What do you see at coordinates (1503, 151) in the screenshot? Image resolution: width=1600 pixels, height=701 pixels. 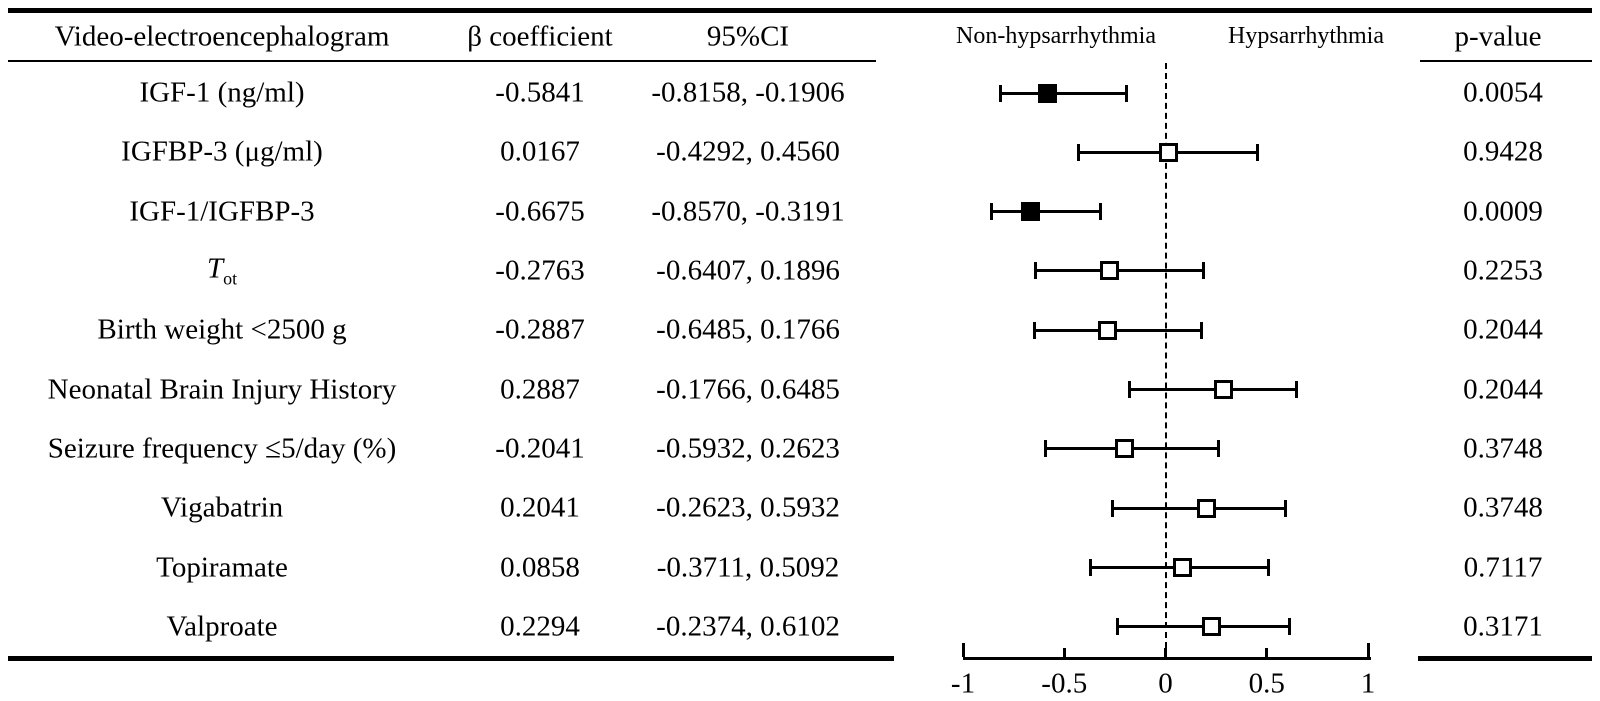 I see `p-value: 0.9428` at bounding box center [1503, 151].